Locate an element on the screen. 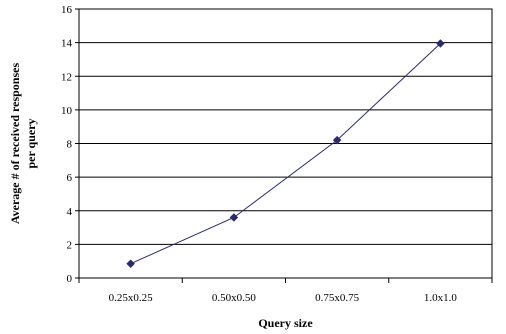 The height and width of the screenshot is (334, 506). y-tick-label: 12 is located at coordinates (66, 77).